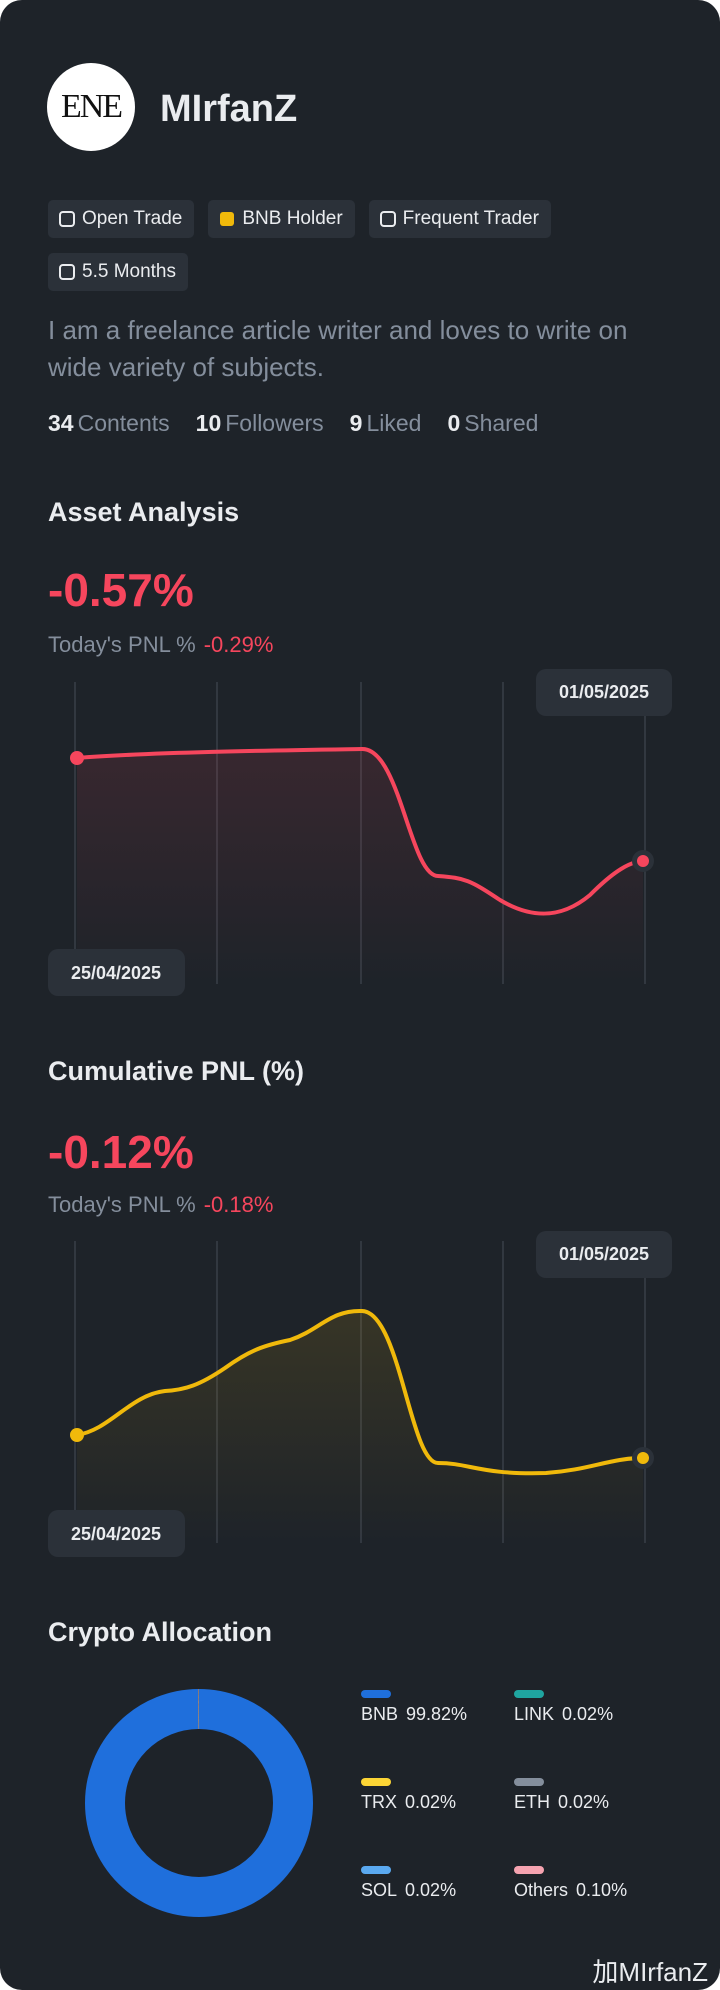 The width and height of the screenshot is (720, 1990). I want to click on legend-name: LINK, so click(534, 1714).